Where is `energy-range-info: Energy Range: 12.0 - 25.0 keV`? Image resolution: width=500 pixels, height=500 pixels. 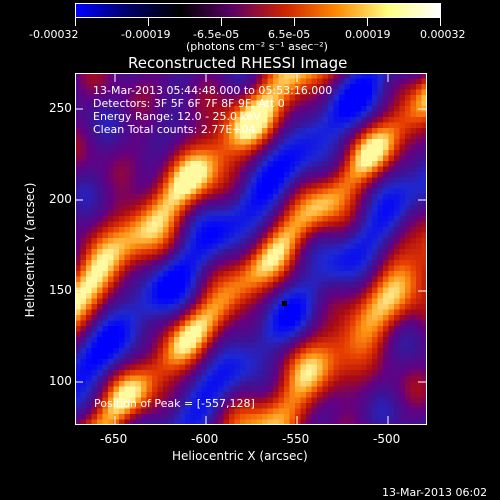
energy-range-info: Energy Range: 12.0 - 25.0 keV is located at coordinates (177, 116).